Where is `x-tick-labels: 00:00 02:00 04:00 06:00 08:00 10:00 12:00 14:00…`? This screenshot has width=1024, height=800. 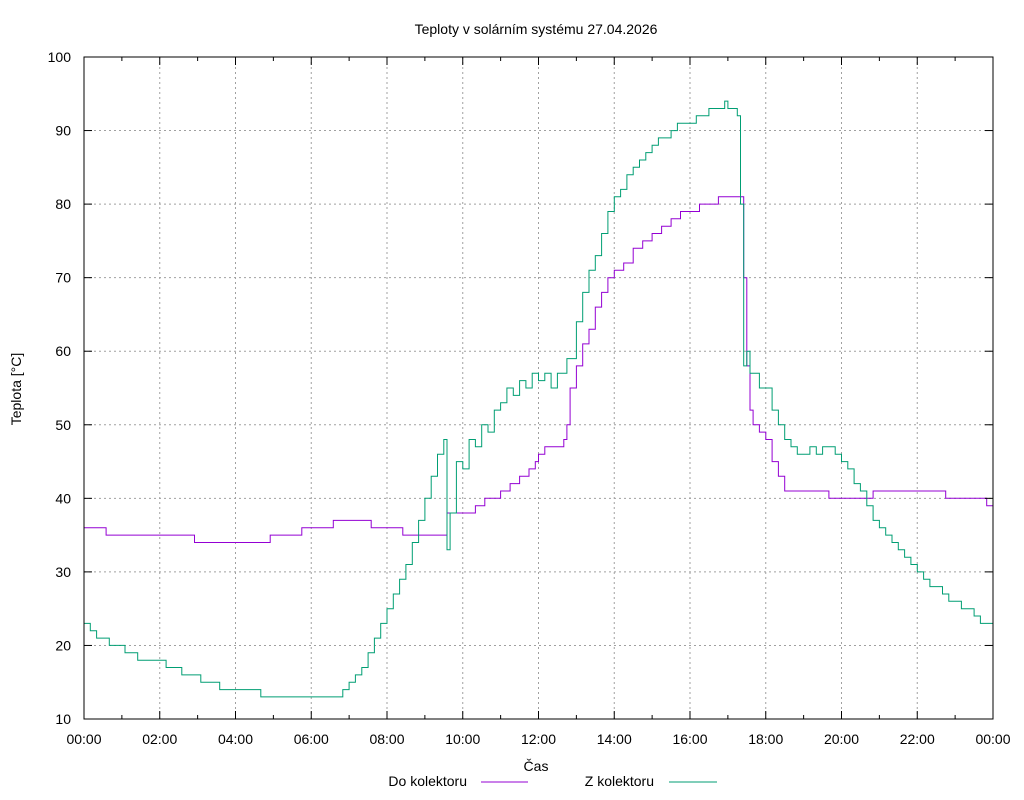
x-tick-labels: 00:00 02:00 04:00 06:00 08:00 10:00 12:00 14:00… is located at coordinates (538, 739).